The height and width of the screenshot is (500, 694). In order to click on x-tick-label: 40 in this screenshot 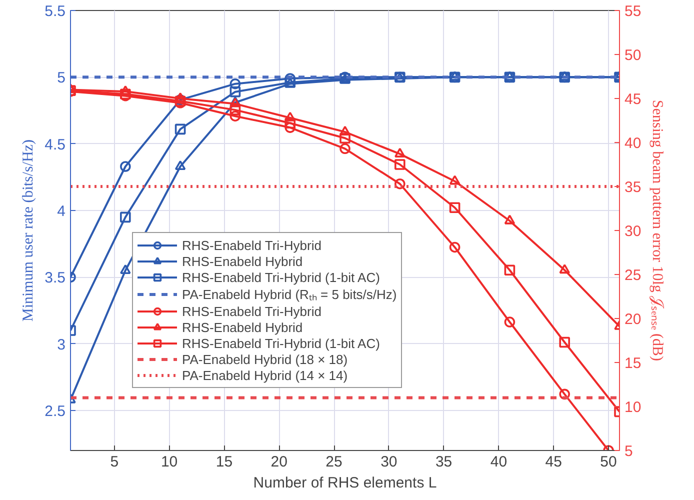, I will do `click(499, 462)`.